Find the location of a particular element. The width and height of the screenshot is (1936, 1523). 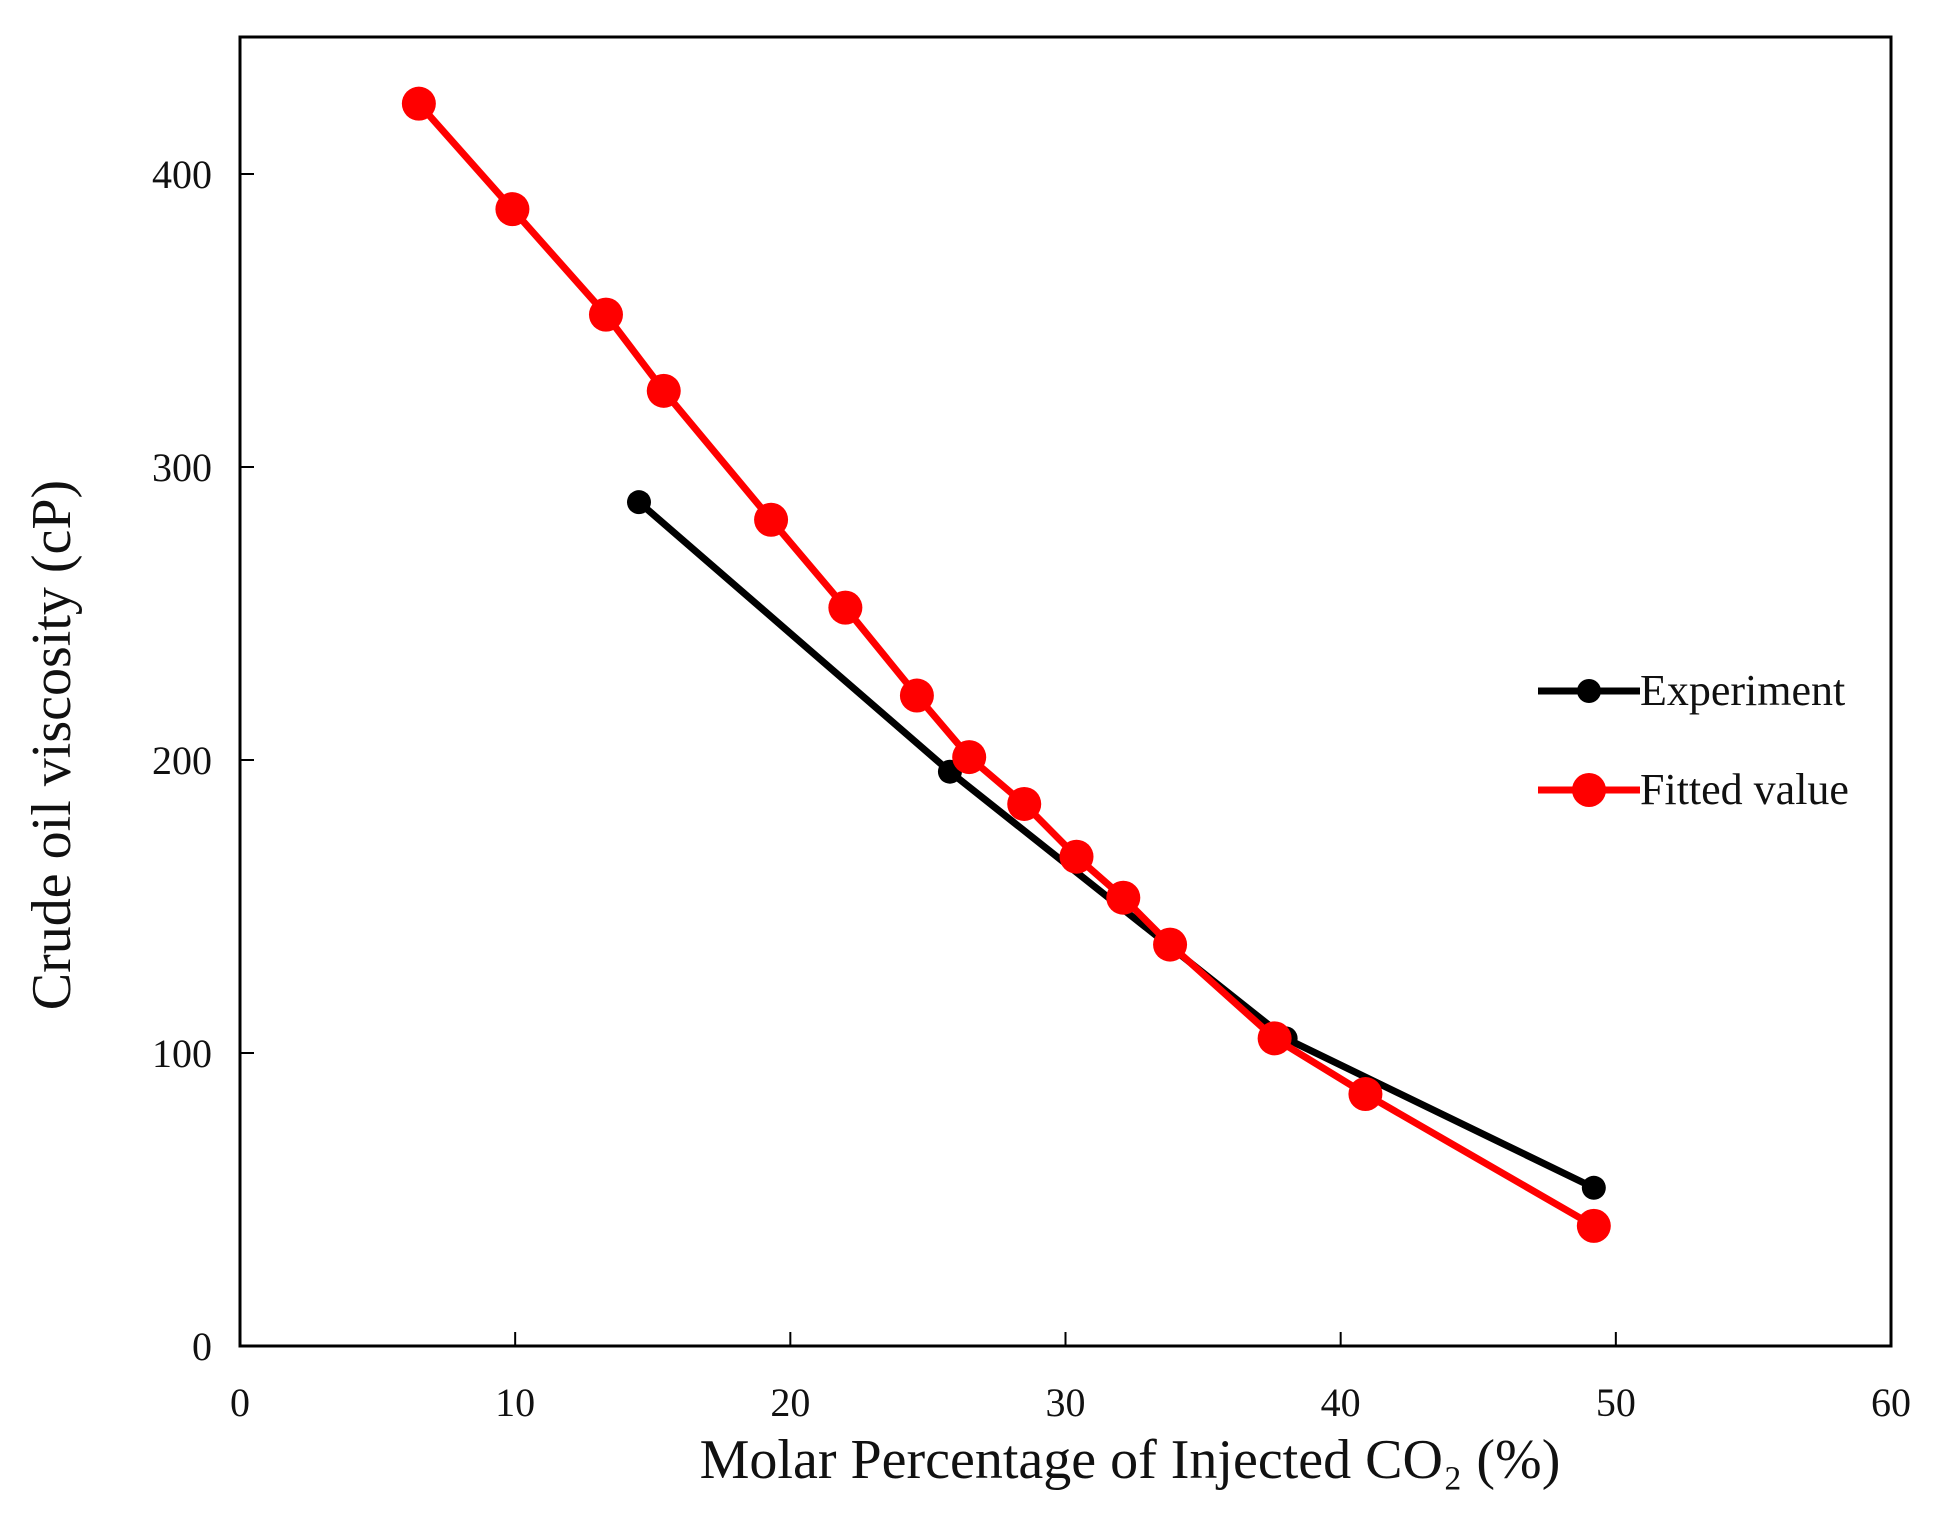

legend-label: Fitted value is located at coordinates (1744, 789).